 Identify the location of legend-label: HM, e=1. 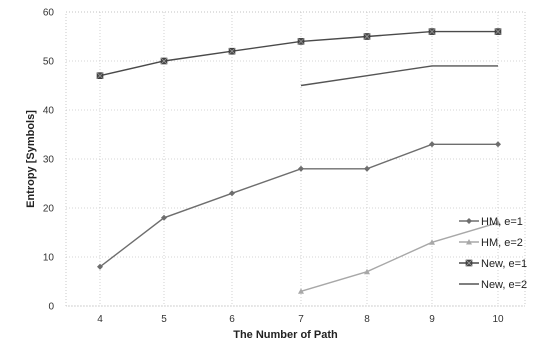
(502, 222).